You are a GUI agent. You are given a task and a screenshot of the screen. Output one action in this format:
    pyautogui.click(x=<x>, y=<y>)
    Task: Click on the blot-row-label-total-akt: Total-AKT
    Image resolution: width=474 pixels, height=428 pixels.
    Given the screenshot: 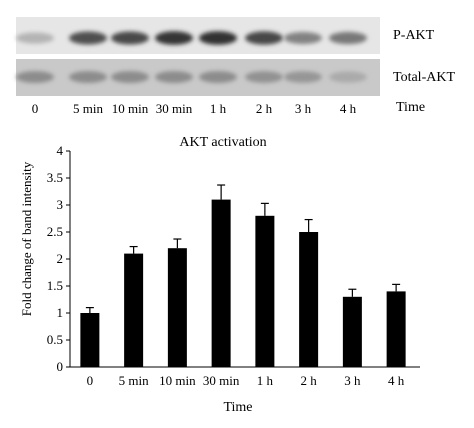 What is the action you would take?
    pyautogui.click(x=424, y=77)
    